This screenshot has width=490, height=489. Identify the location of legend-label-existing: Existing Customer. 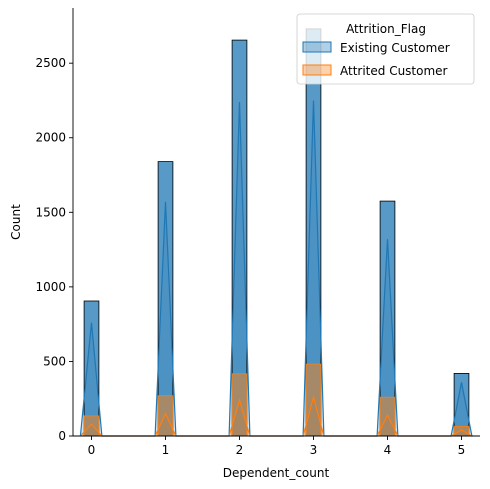
(395, 48).